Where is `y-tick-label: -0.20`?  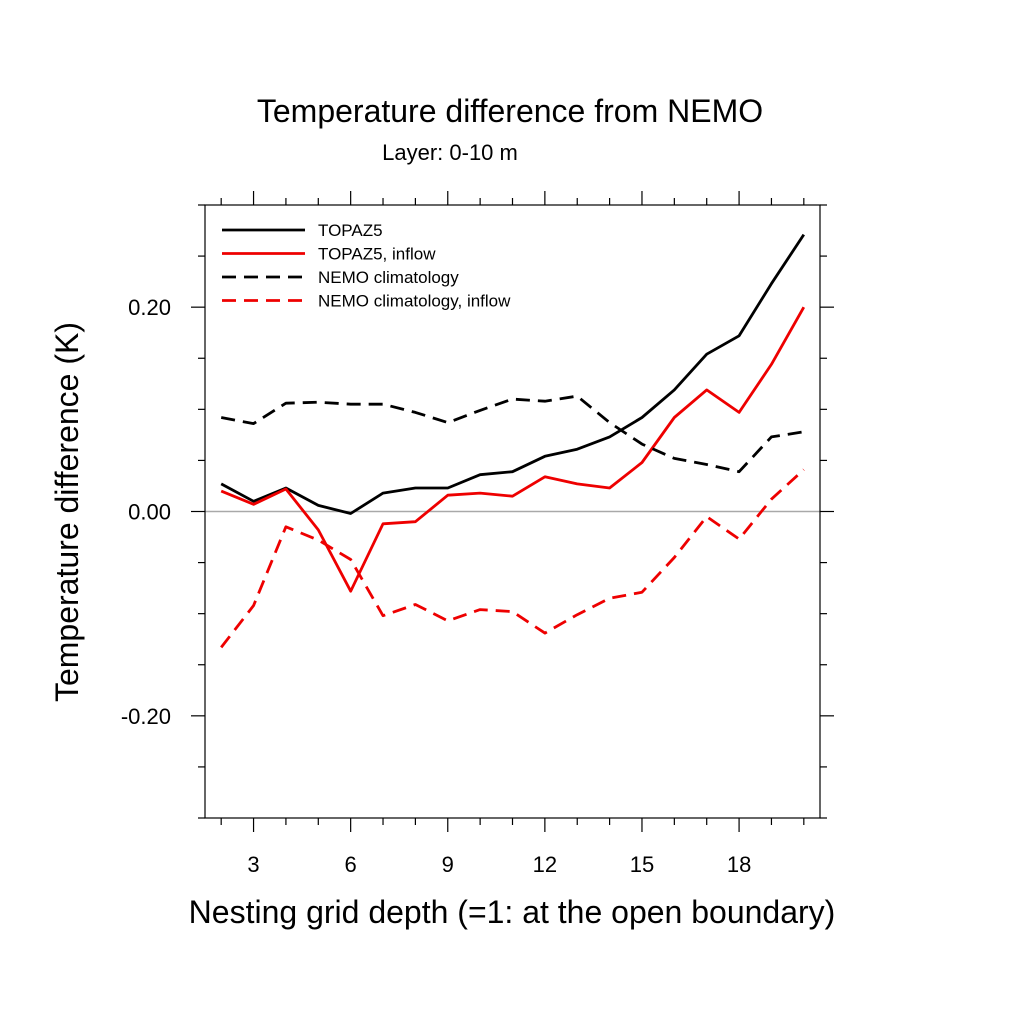
y-tick-label: -0.20 is located at coordinates (146, 716).